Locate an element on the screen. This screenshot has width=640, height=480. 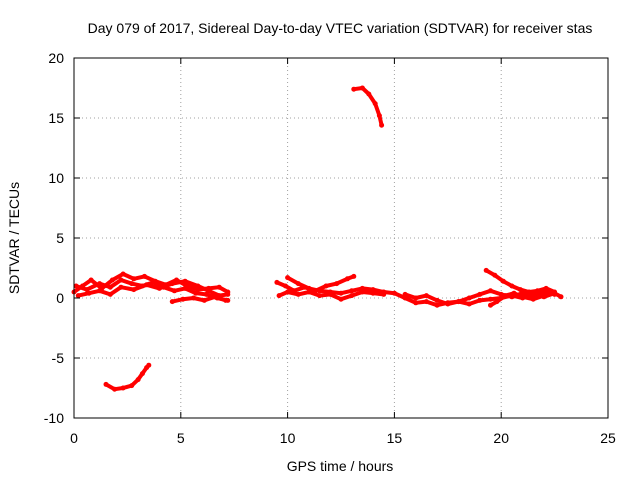
x-tick-label: 10 is located at coordinates (288, 438).